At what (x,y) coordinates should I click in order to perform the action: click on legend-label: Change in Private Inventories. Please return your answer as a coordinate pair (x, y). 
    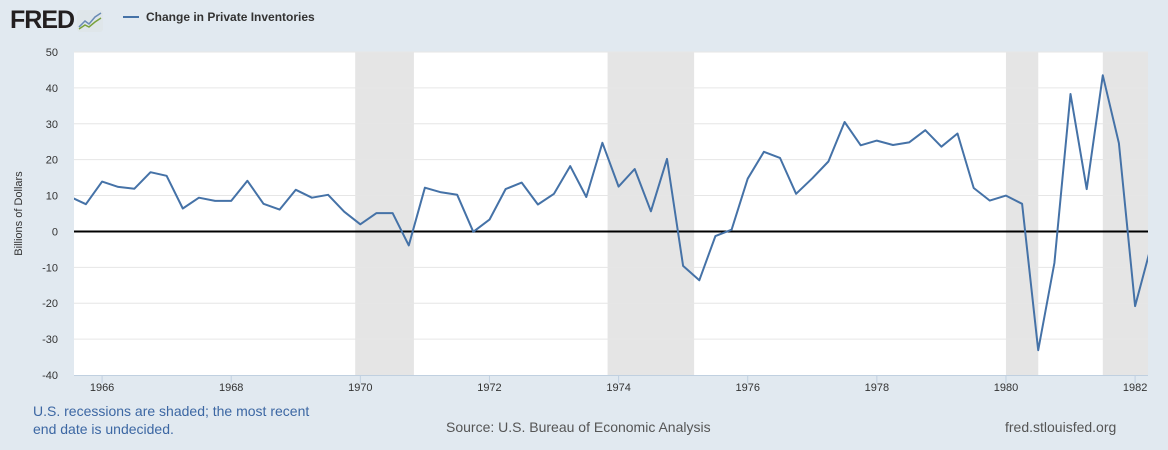
    Looking at the image, I should click on (230, 17).